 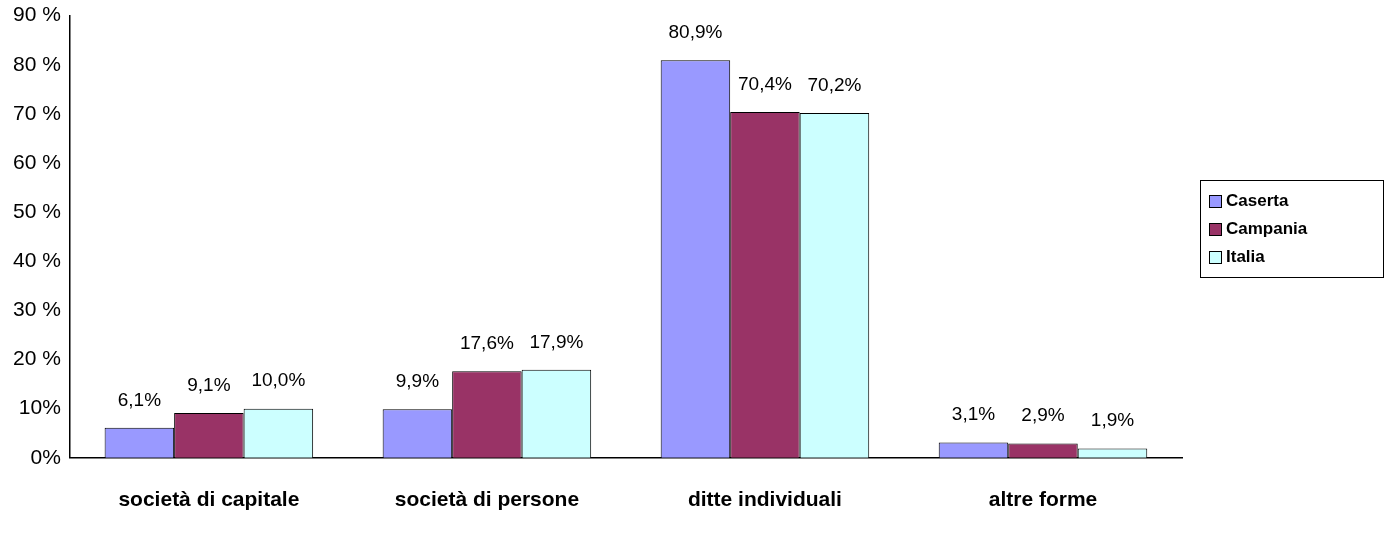 What do you see at coordinates (1245, 257) in the screenshot?
I see `legend-label: Italia` at bounding box center [1245, 257].